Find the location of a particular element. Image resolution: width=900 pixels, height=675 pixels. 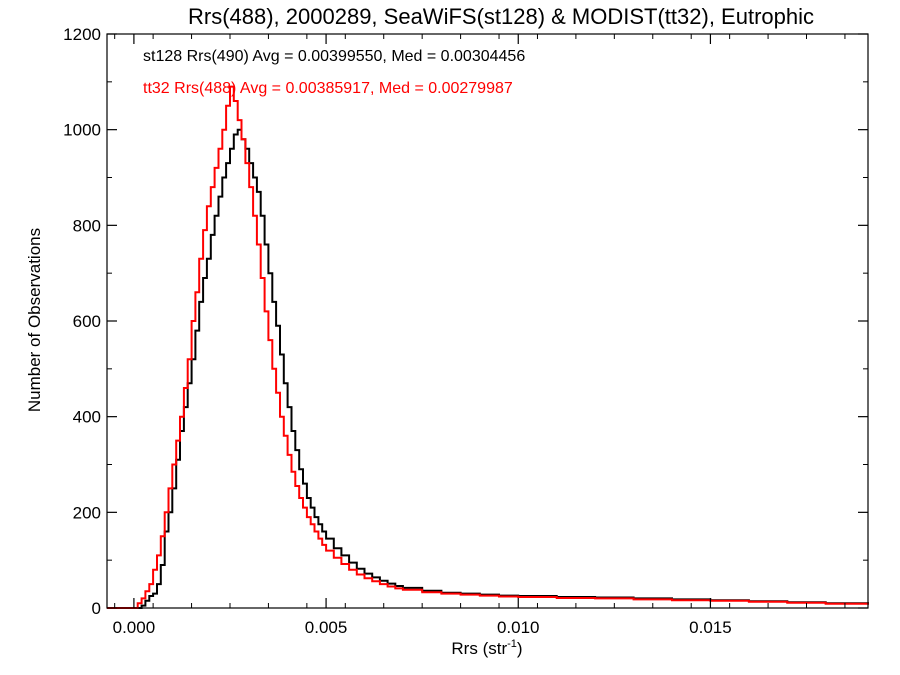

x-tick-label: 0.010 is located at coordinates (518, 627).